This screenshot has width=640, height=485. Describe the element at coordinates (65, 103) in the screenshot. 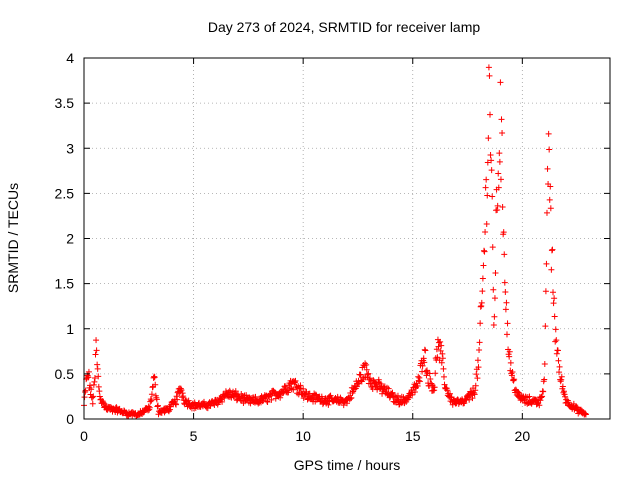

I see `y-tick-label: 3.5` at that location.